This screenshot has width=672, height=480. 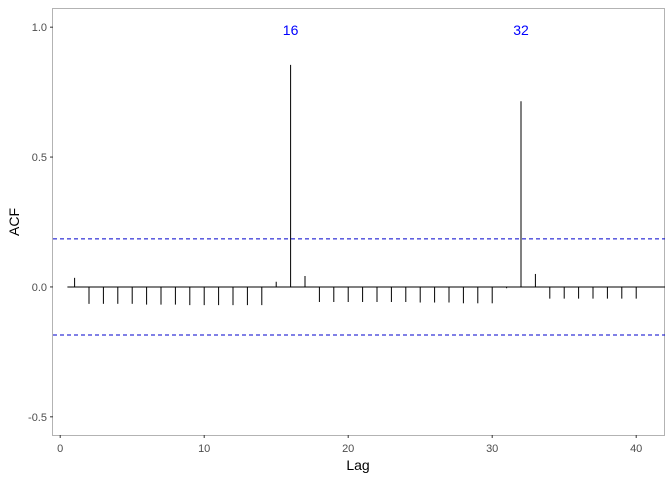 I want to click on x-axis-title: Lag, so click(x=357, y=465).